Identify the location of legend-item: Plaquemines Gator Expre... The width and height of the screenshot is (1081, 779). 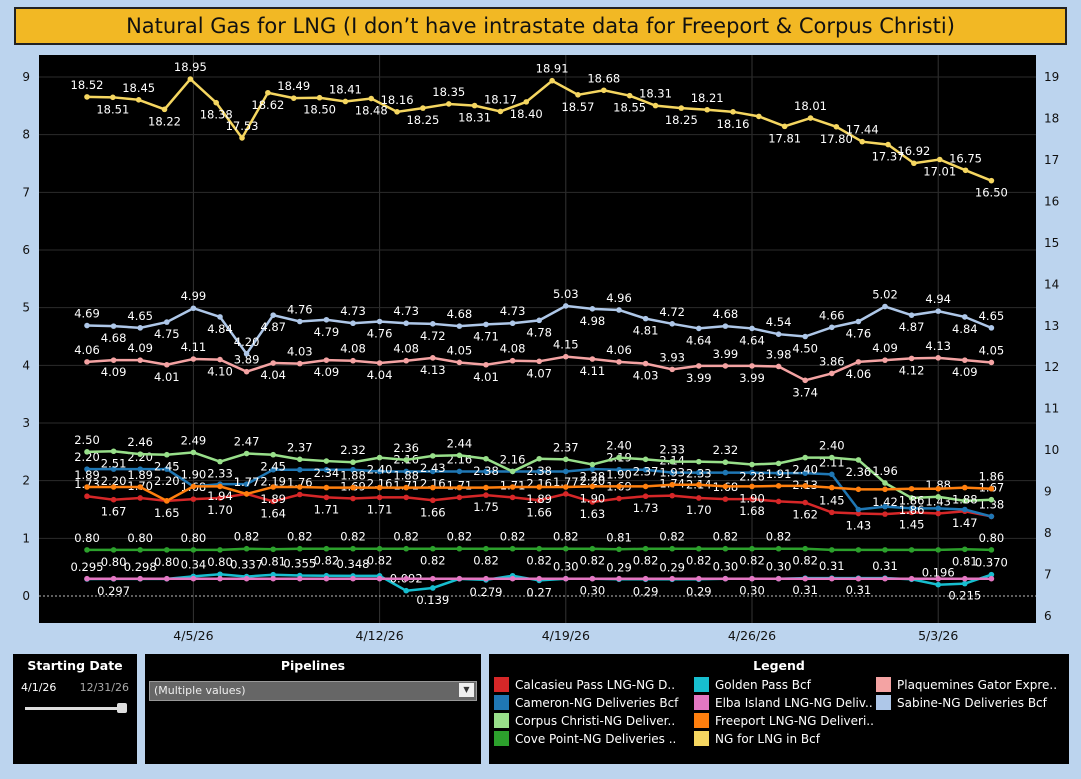
(971, 684).